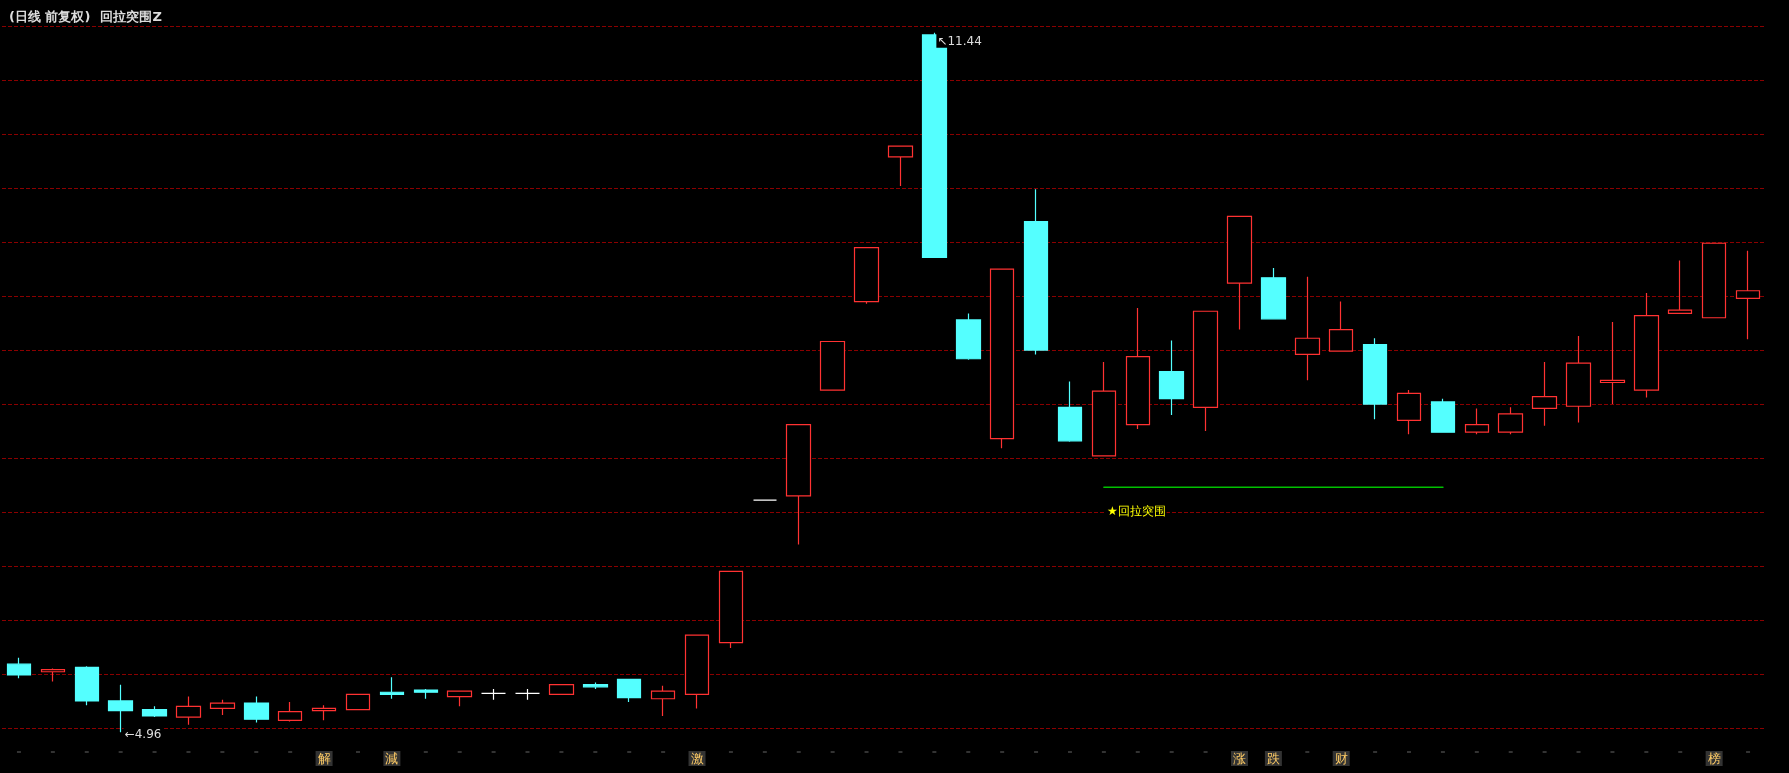  I want to click on annotation: ←4.96, so click(143, 734).